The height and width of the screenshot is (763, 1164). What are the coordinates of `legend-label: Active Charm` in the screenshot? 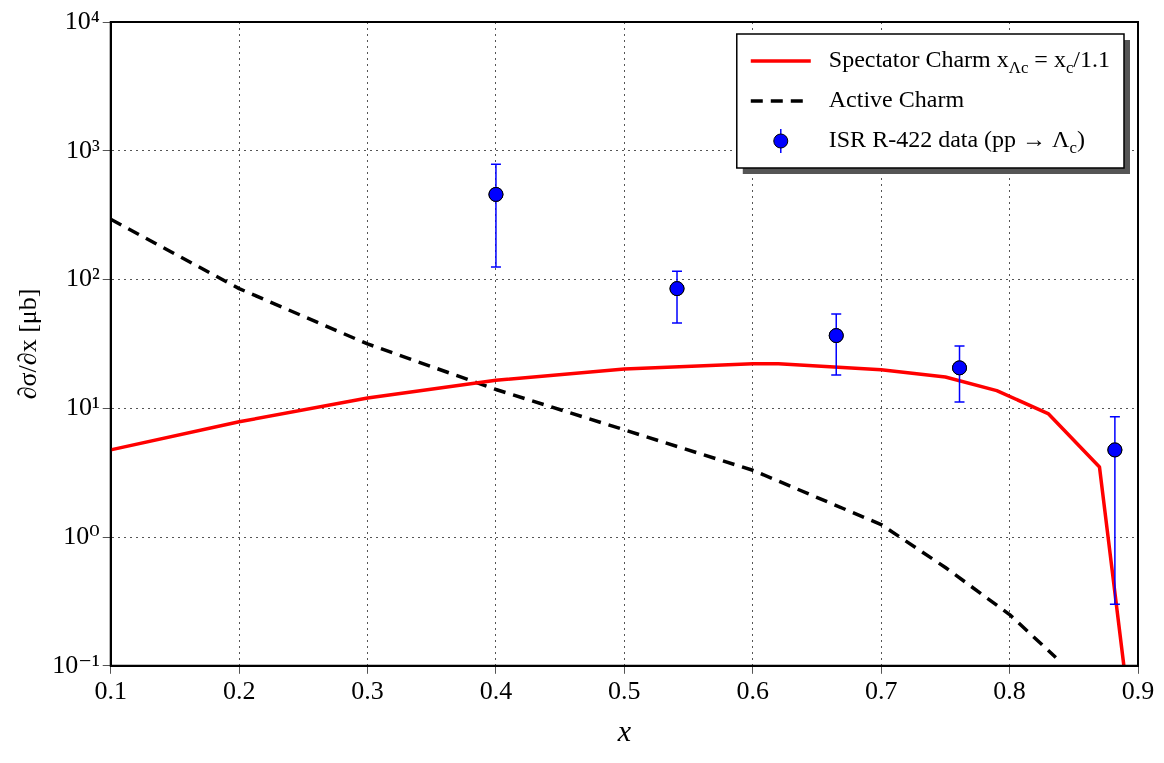 It's located at (896, 99).